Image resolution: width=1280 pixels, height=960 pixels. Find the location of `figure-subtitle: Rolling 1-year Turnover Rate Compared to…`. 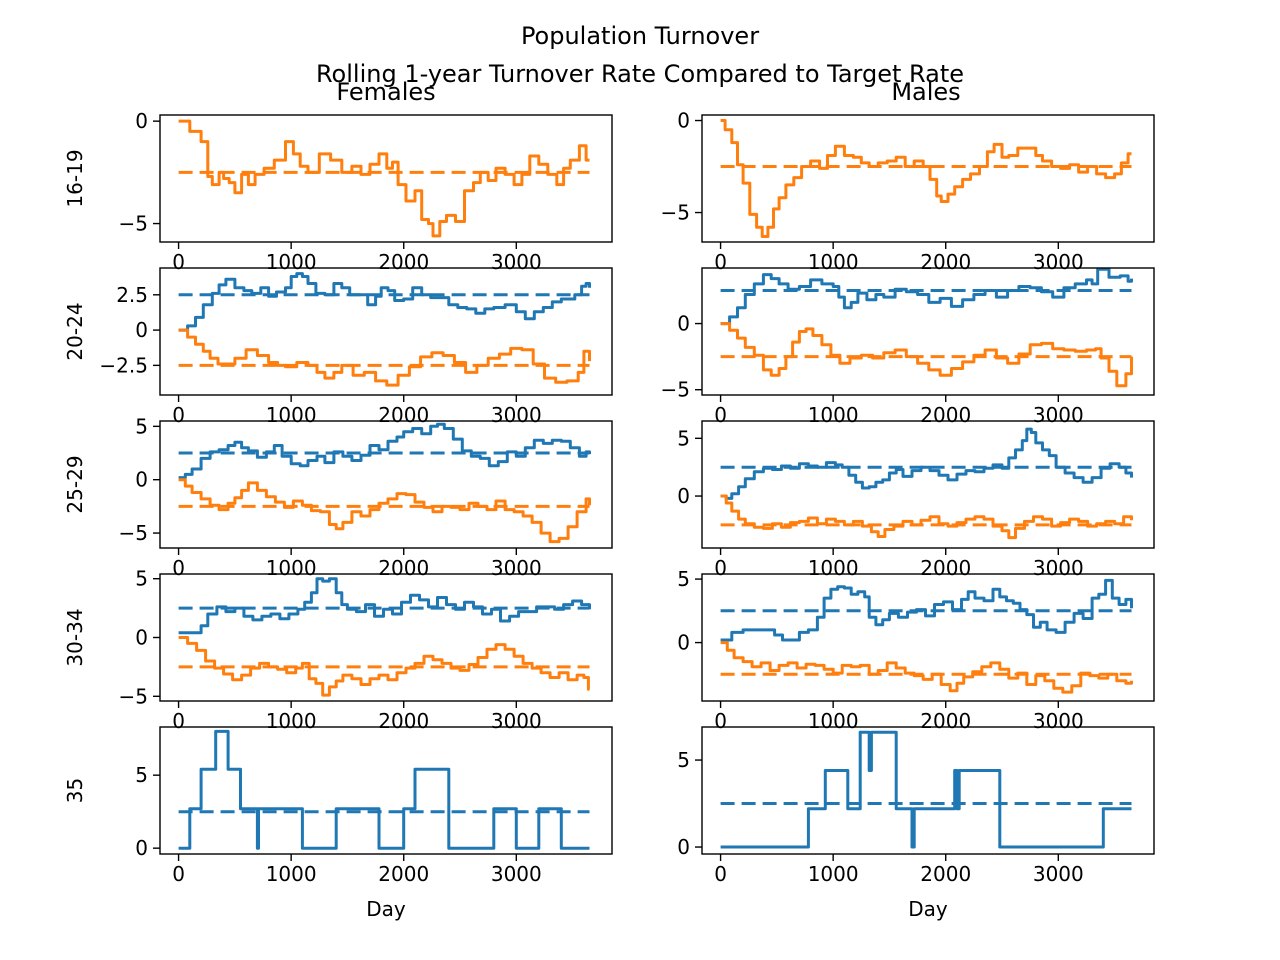

figure-subtitle: Rolling 1-year Turnover Rate Compared to… is located at coordinates (640, 74).